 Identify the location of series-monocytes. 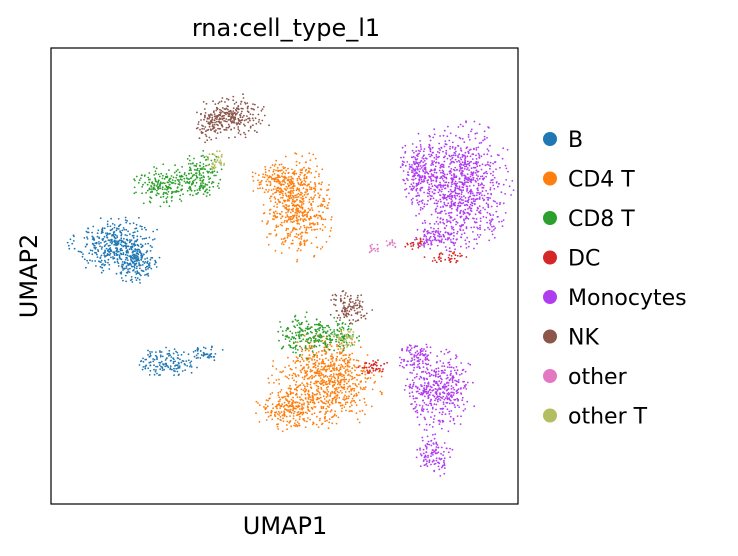
(457, 298).